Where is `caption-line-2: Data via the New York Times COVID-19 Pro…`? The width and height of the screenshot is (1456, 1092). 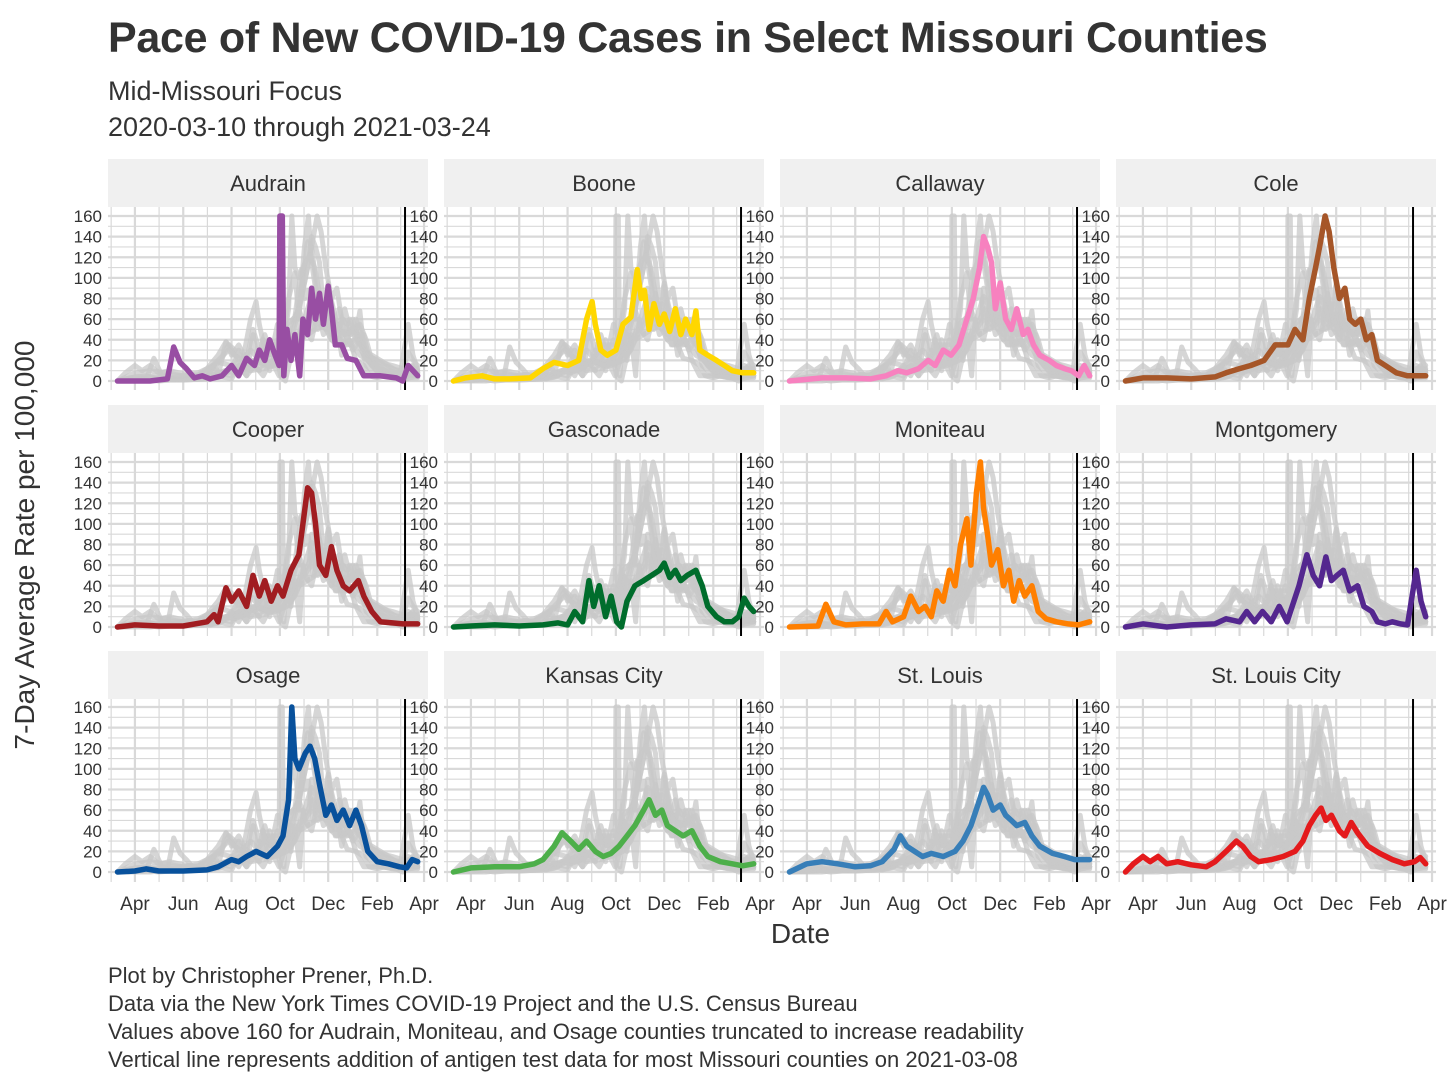 caption-line-2: Data via the New York Times COVID-19 Pro… is located at coordinates (483, 1003).